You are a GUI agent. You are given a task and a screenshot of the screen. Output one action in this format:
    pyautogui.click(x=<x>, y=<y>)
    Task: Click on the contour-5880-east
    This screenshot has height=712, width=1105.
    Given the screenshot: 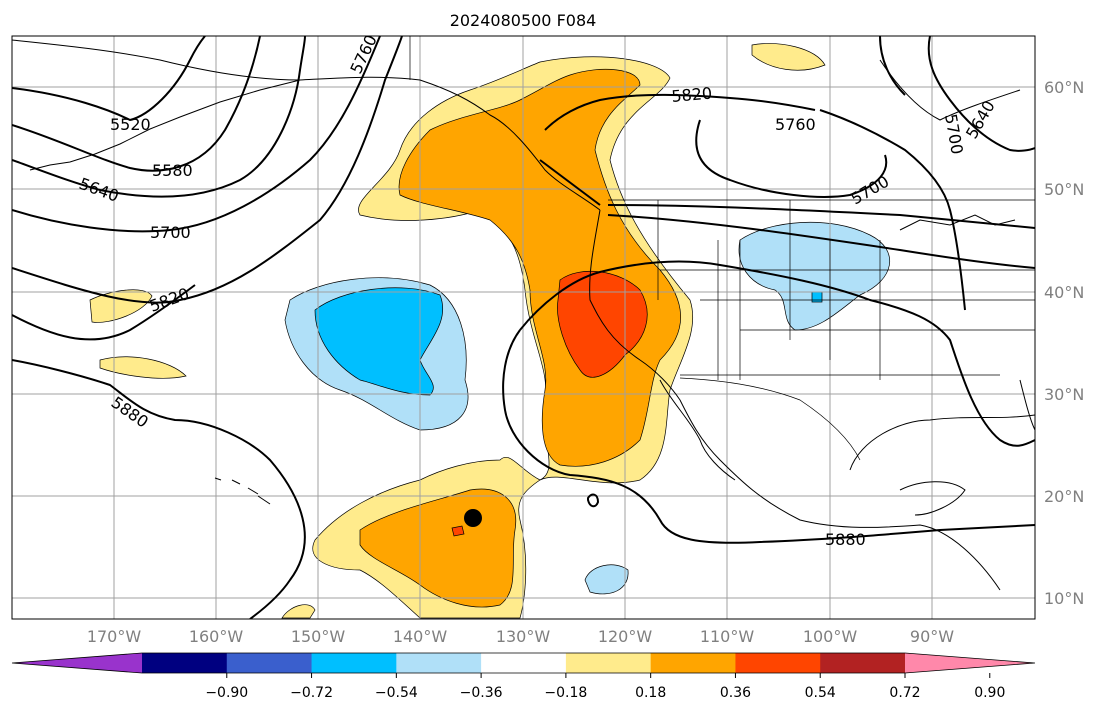 What is the action you would take?
    pyautogui.click(x=777, y=353)
    